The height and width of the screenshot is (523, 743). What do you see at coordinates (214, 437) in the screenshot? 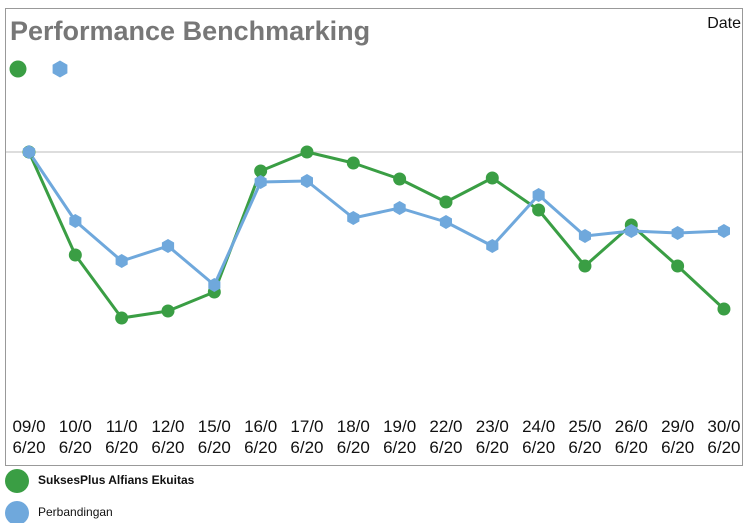
I see `x-tick-label: 15/06/20` at bounding box center [214, 437].